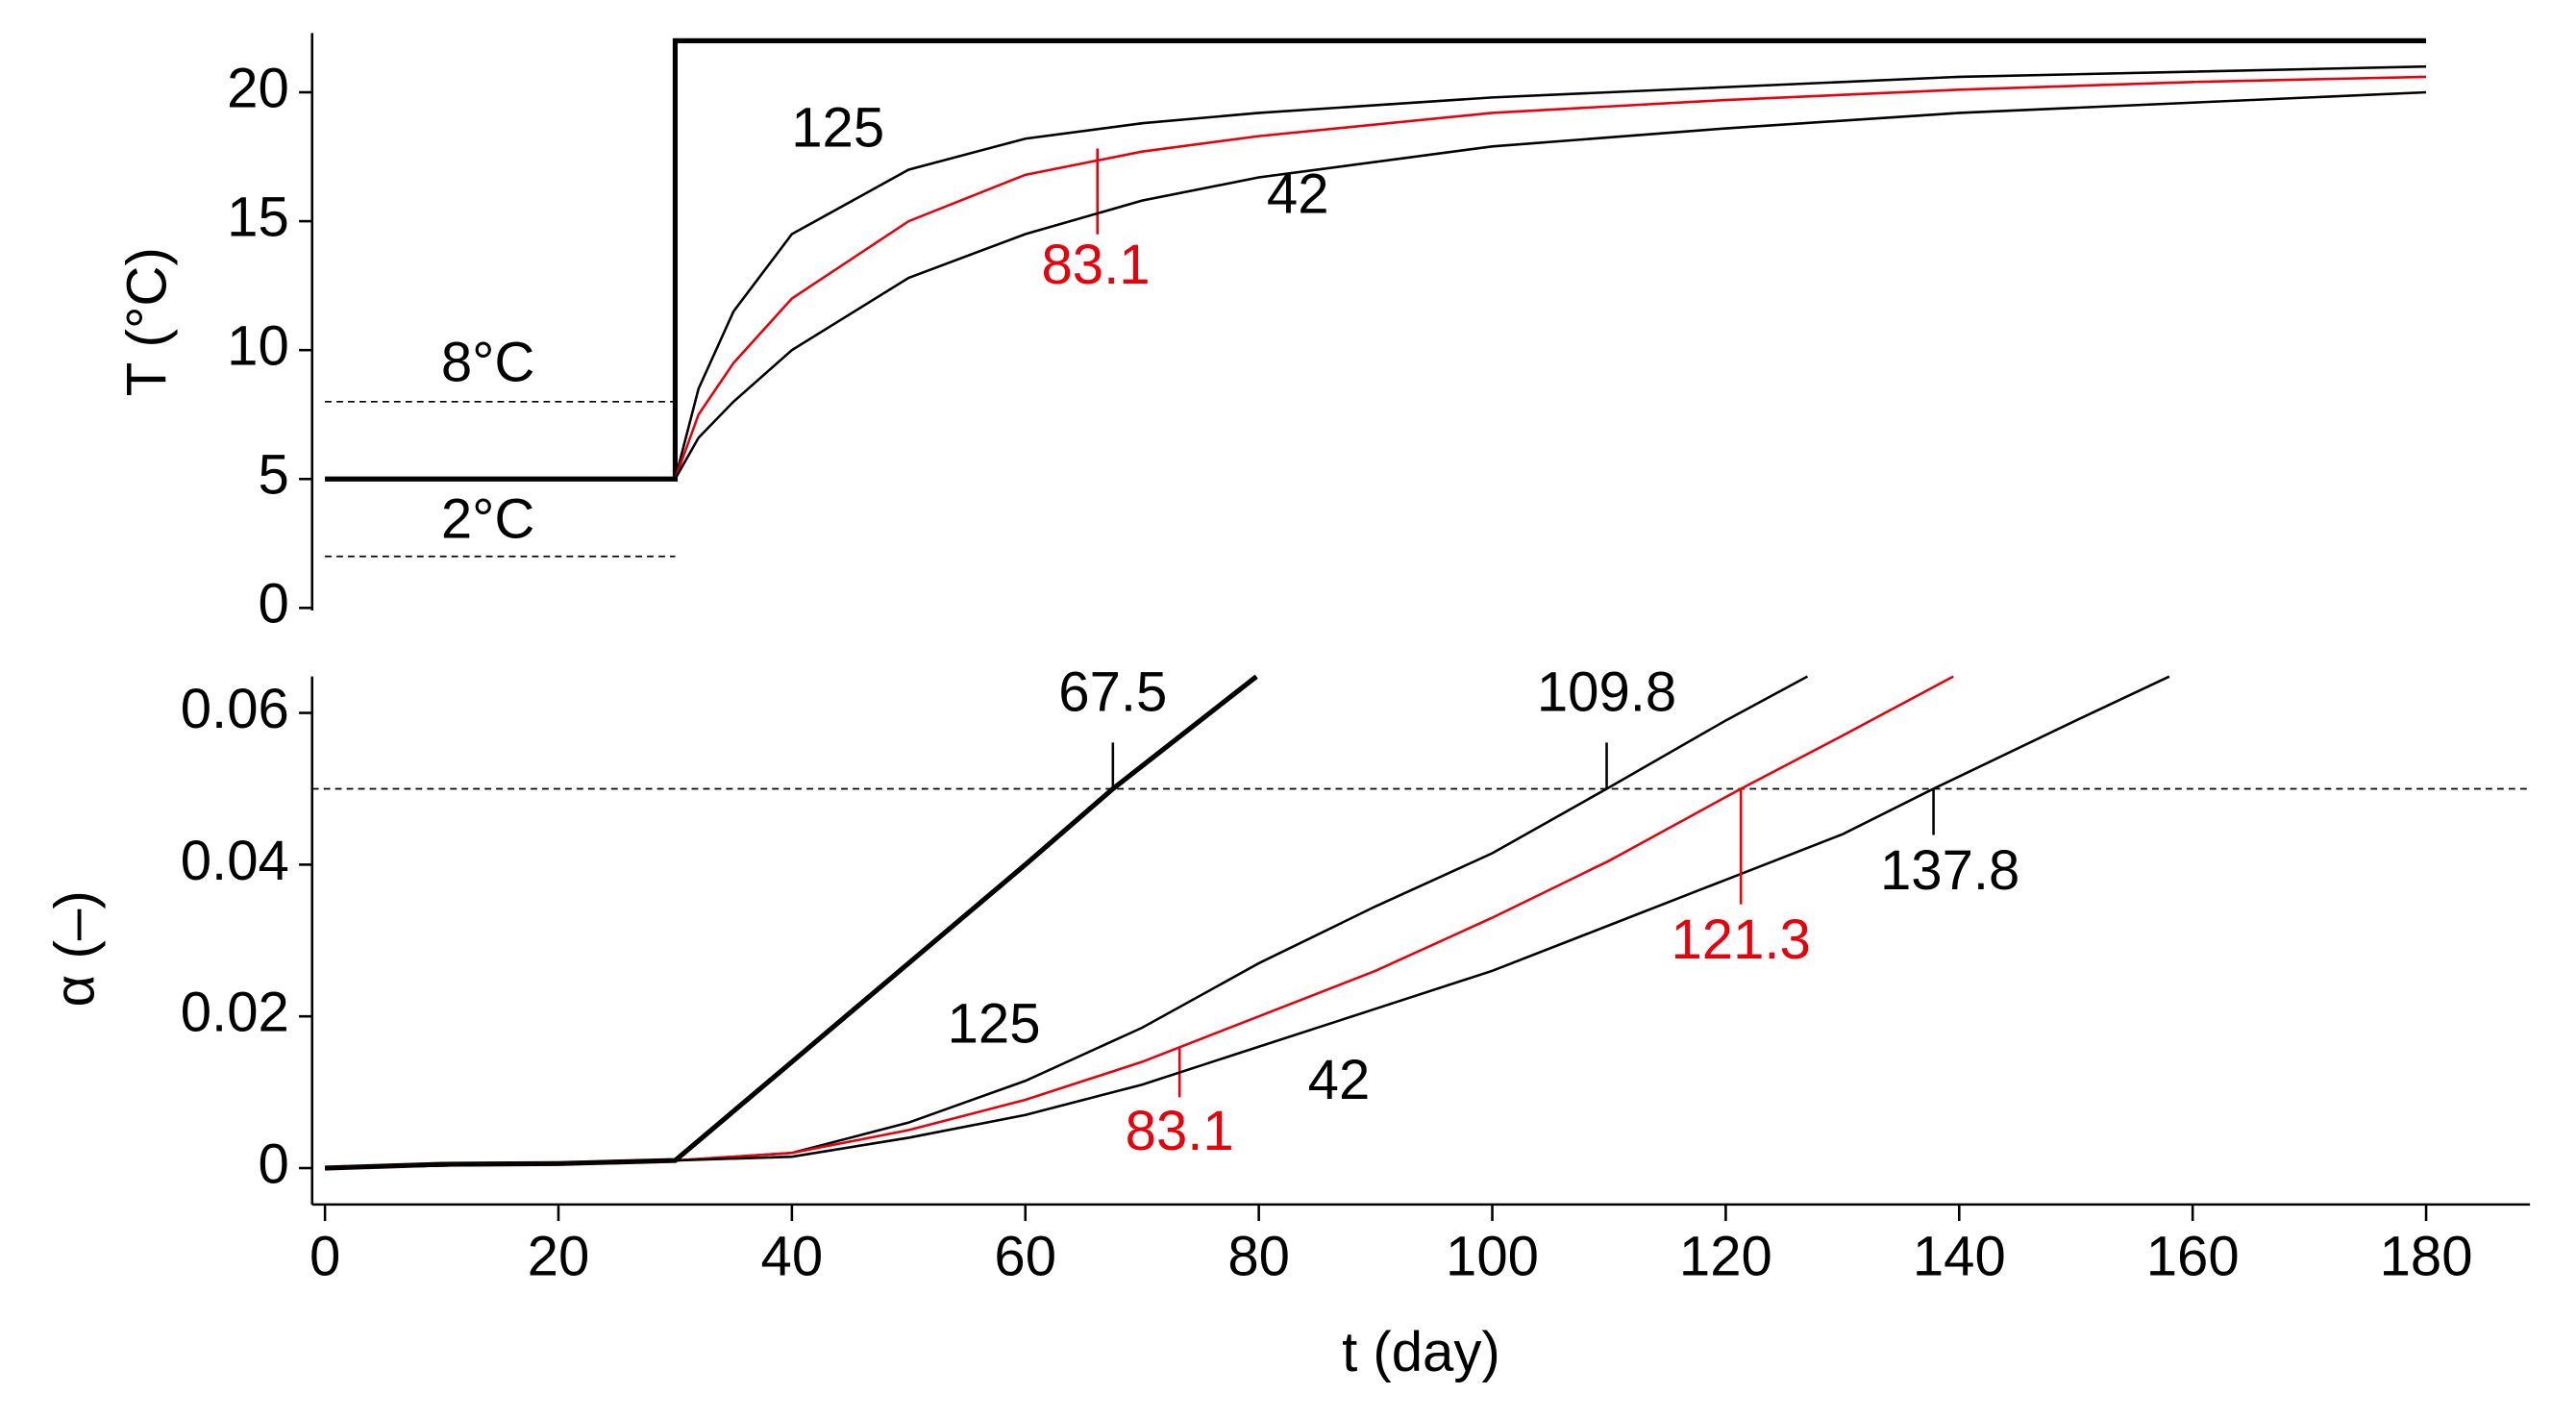 The image size is (2576, 1419). Describe the element at coordinates (1421, 1352) in the screenshot. I see `x-axis-title: t (day)` at that location.